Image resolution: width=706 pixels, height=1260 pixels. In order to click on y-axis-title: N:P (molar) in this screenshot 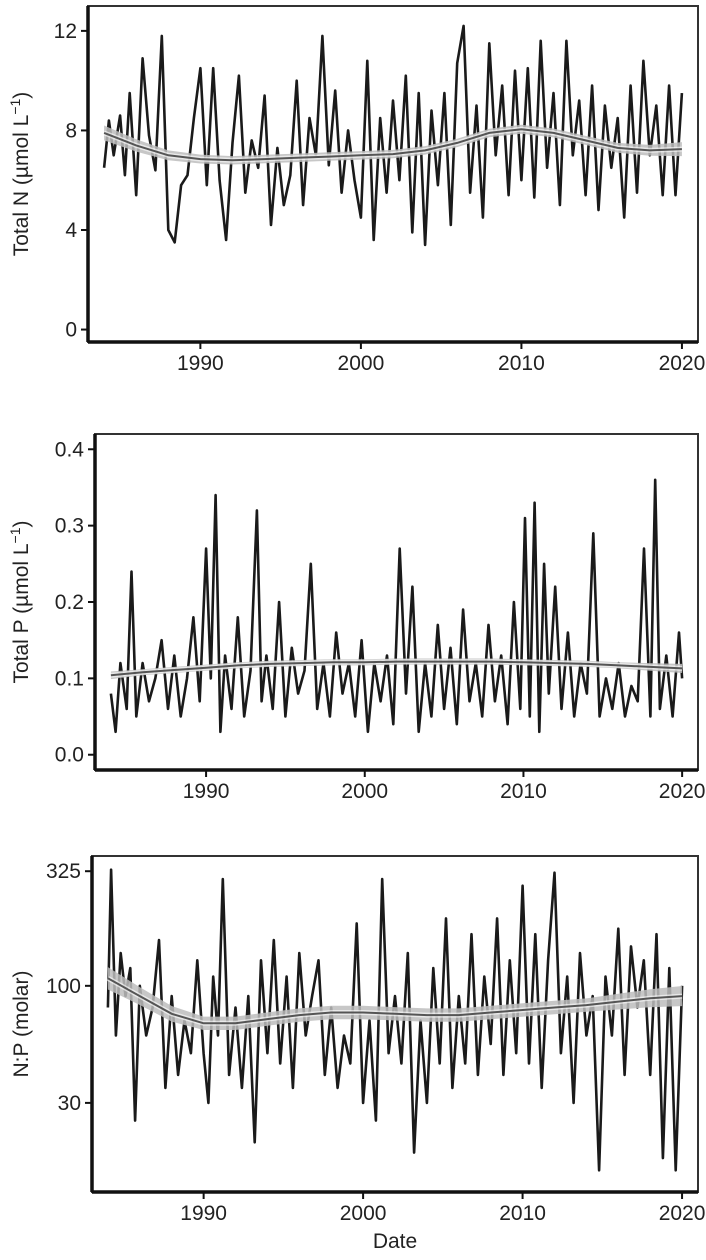, I will do `click(21, 1024)`.